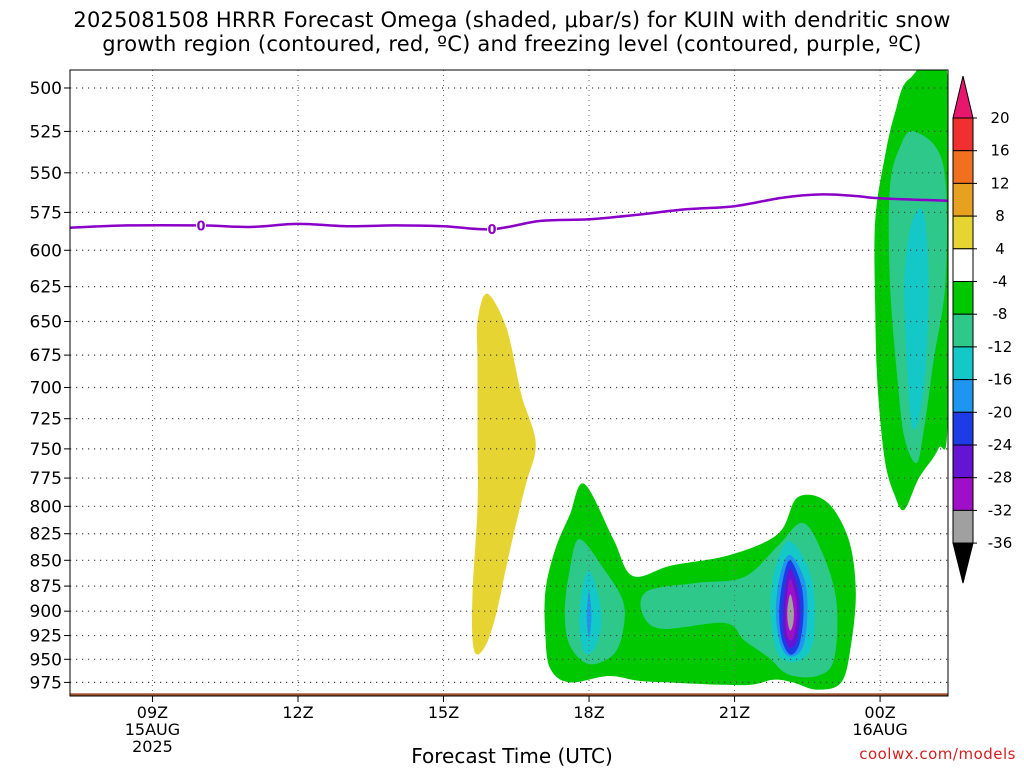  I want to click on y-tick-label: 675, so click(46, 356).